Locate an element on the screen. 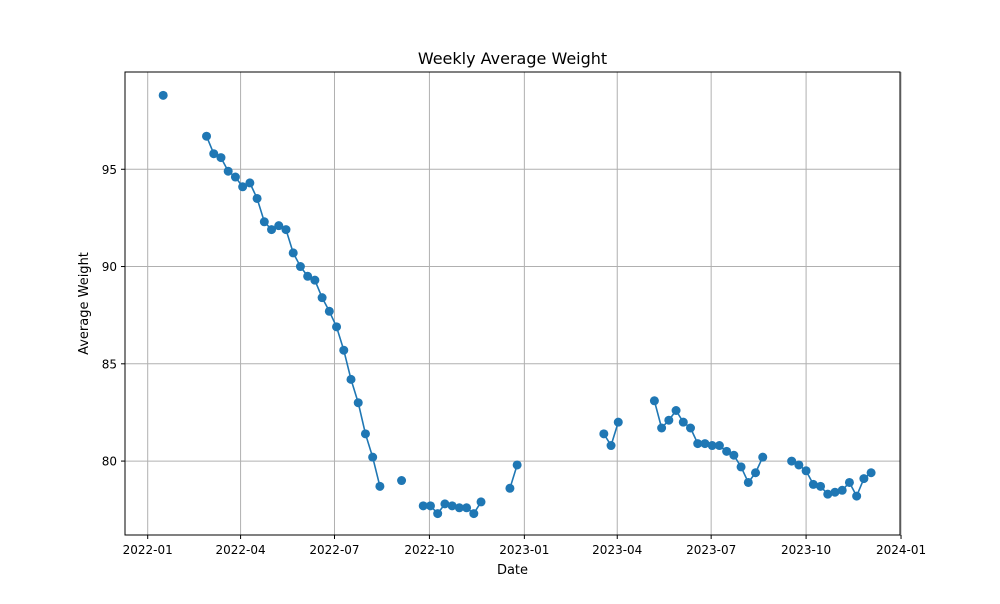 Image resolution: width=1000 pixels, height=604 pixels. y-axis-ticks: 80 85 90 95 is located at coordinates (113, 316).